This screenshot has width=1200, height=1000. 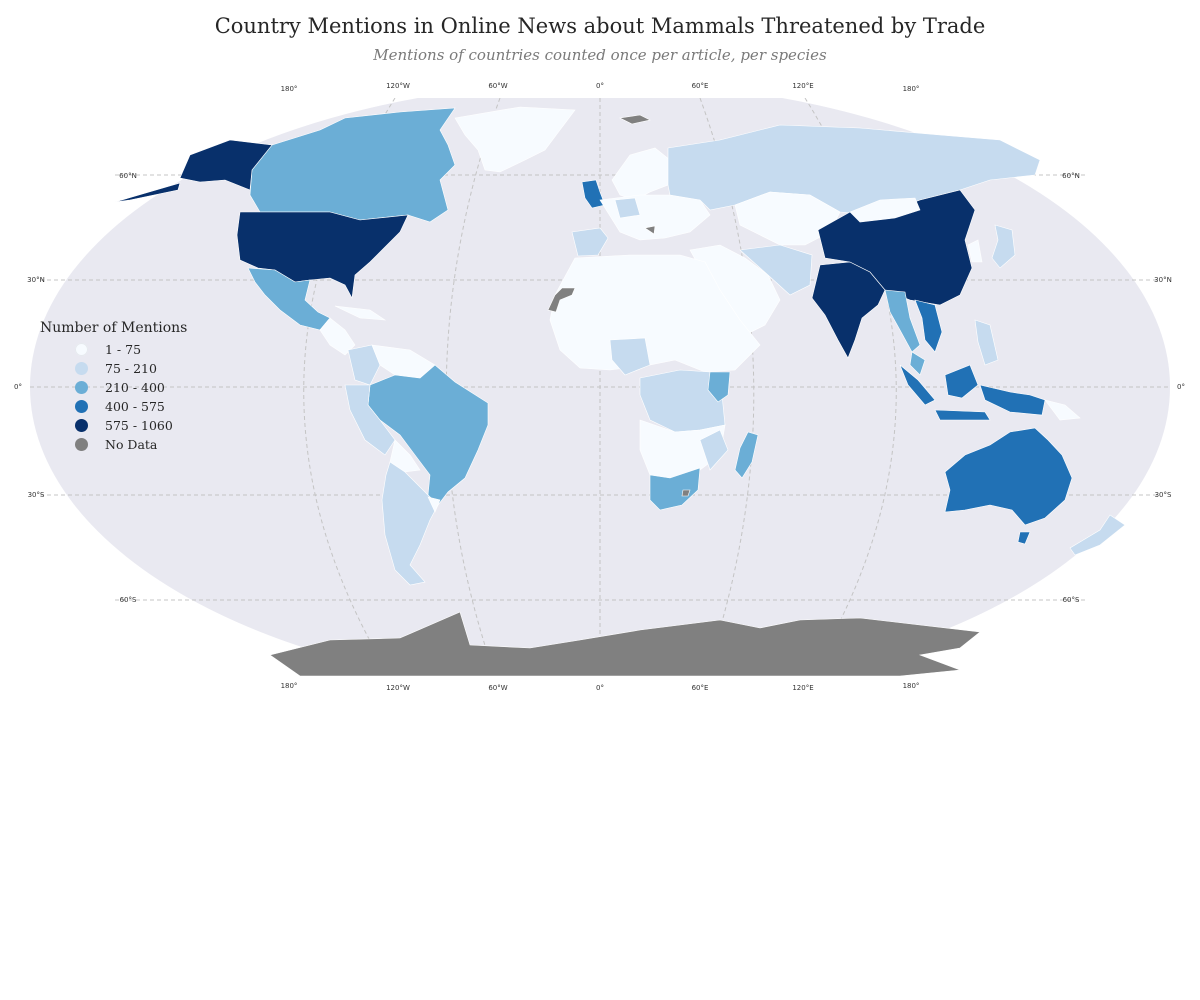 What do you see at coordinates (147, 192) in the screenshot?
I see `country-usa-alaska-islands` at bounding box center [147, 192].